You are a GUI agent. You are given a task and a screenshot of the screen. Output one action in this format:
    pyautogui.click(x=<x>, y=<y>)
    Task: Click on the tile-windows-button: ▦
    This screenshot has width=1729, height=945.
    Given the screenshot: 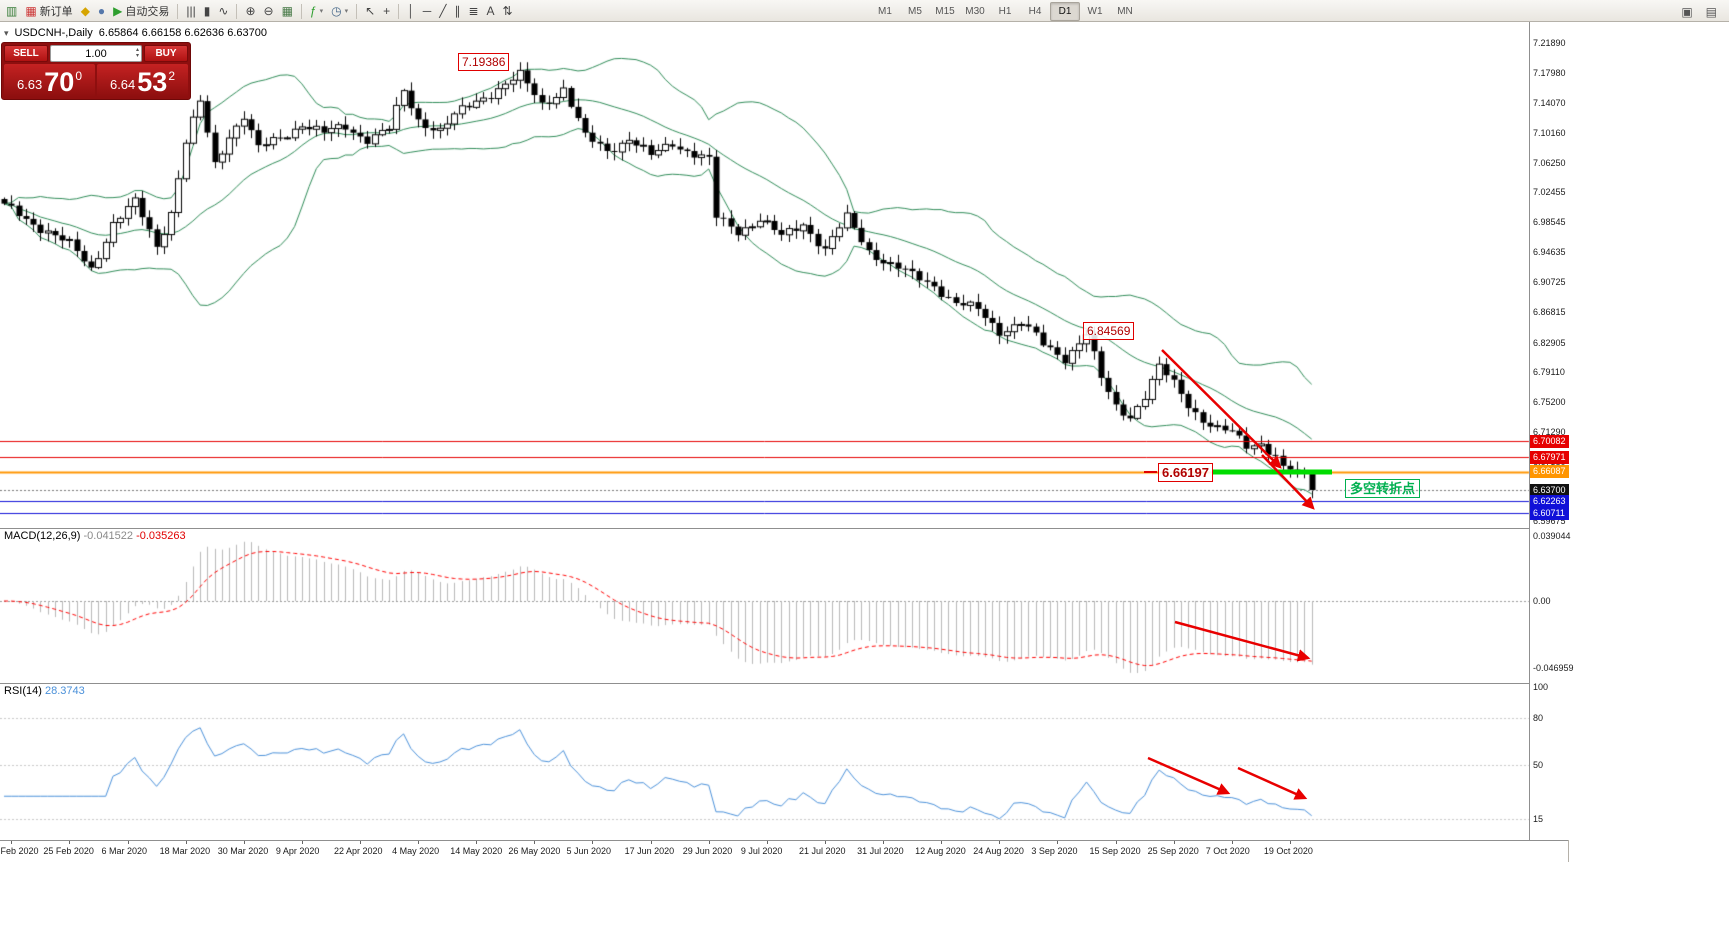 What is the action you would take?
    pyautogui.click(x=287, y=11)
    